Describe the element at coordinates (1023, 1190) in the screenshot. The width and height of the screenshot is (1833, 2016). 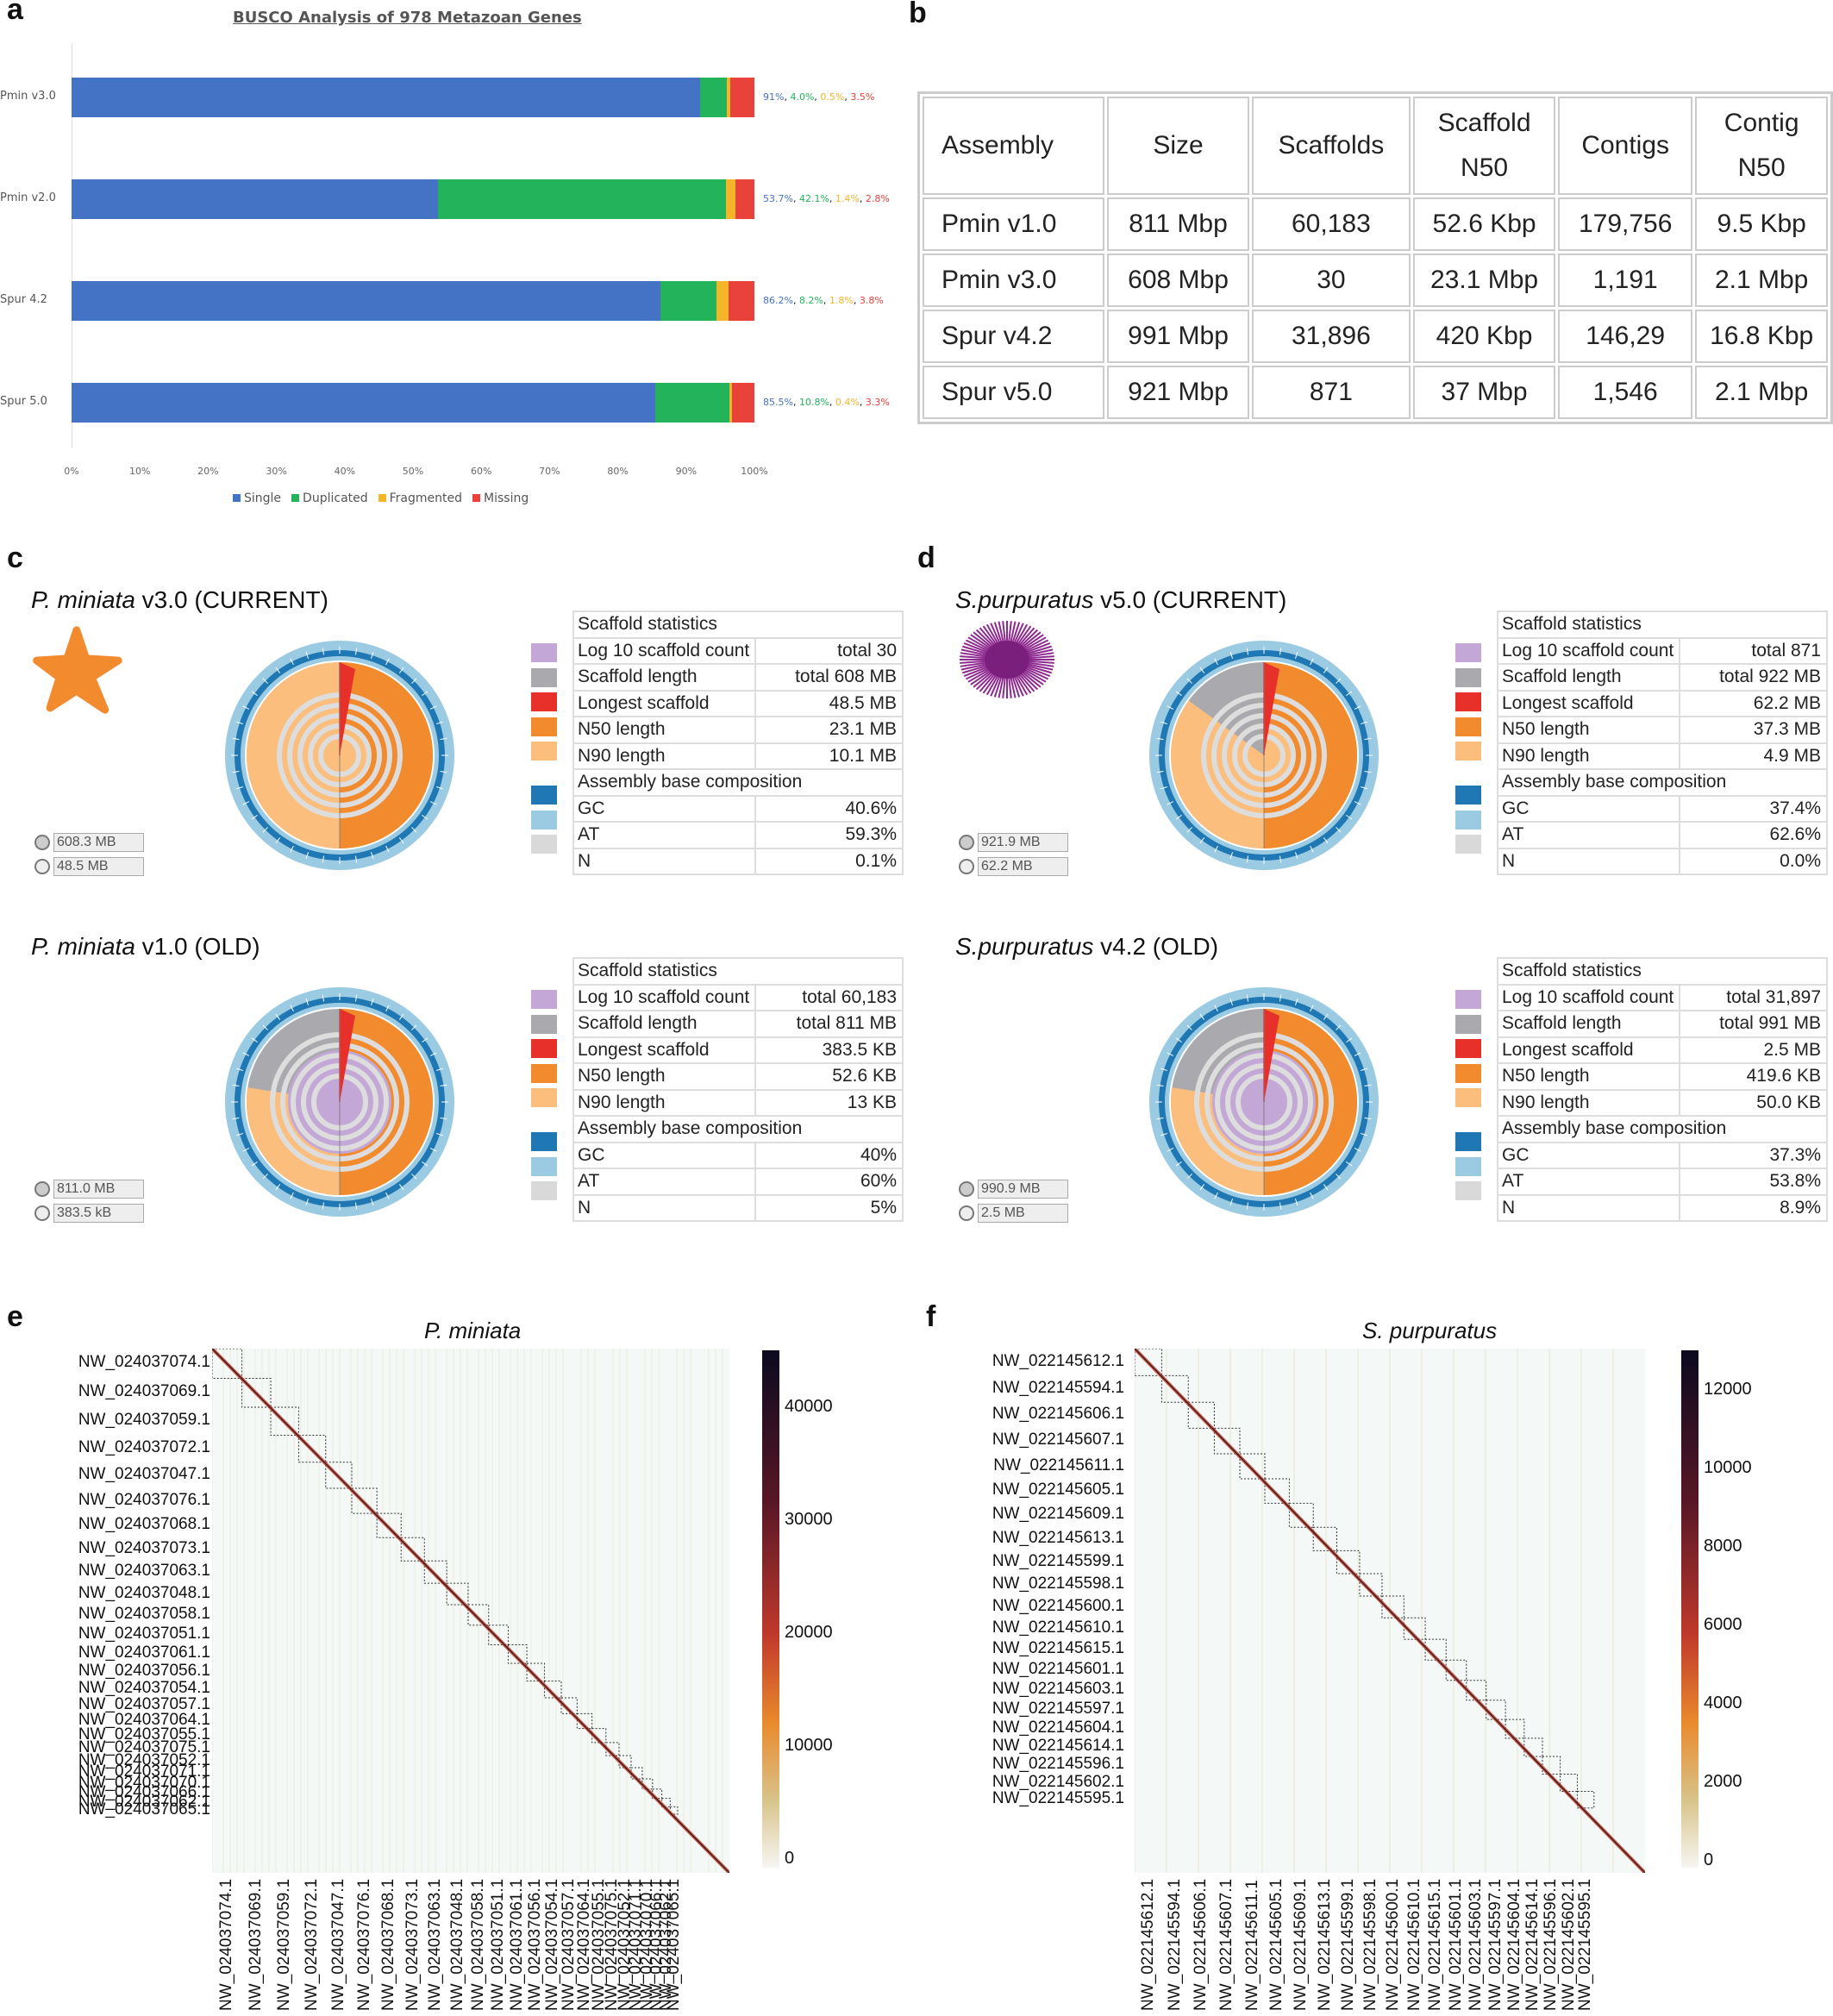
I see `total-size-box: 990.9 MB` at that location.